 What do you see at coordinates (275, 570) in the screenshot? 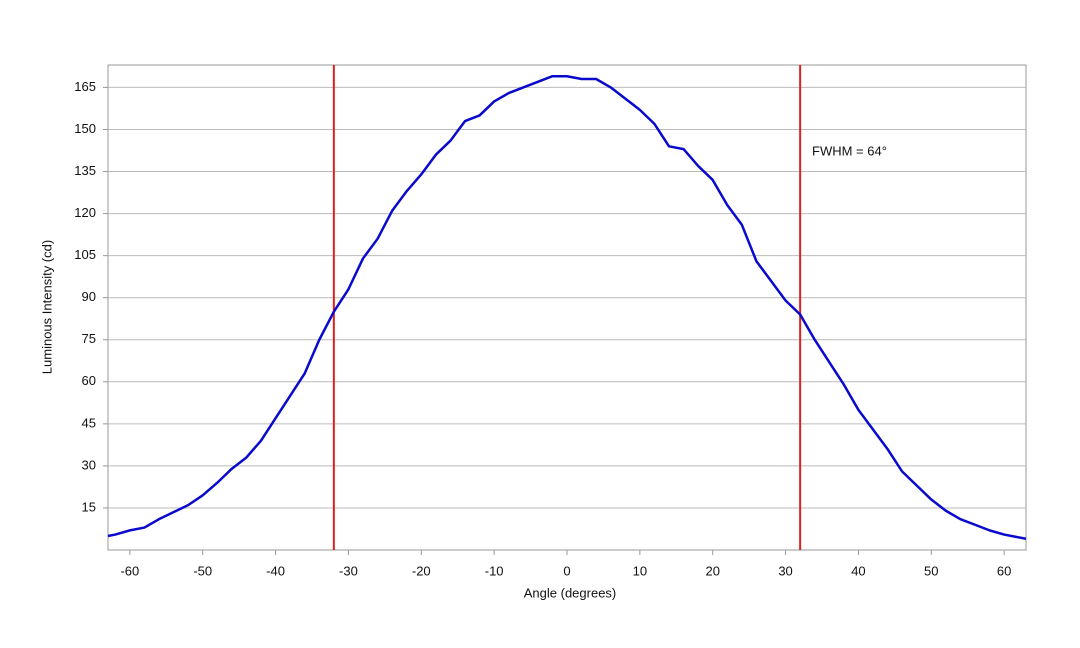
I see `x-tick-label: -40` at bounding box center [275, 570].